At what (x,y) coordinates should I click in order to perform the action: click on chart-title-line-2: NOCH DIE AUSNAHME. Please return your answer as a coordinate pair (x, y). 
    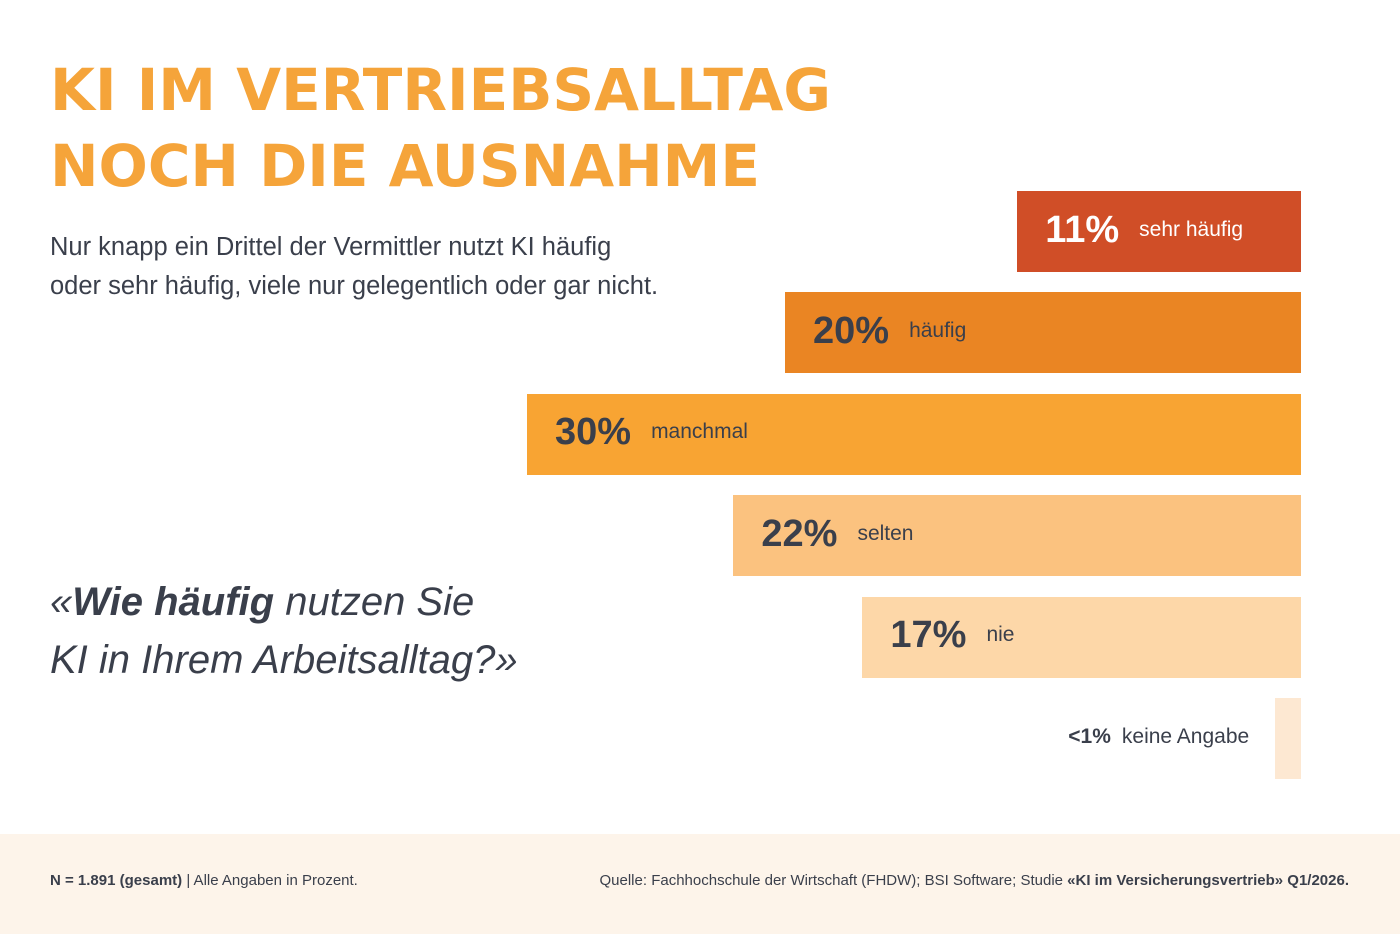
    Looking at the image, I should click on (405, 166).